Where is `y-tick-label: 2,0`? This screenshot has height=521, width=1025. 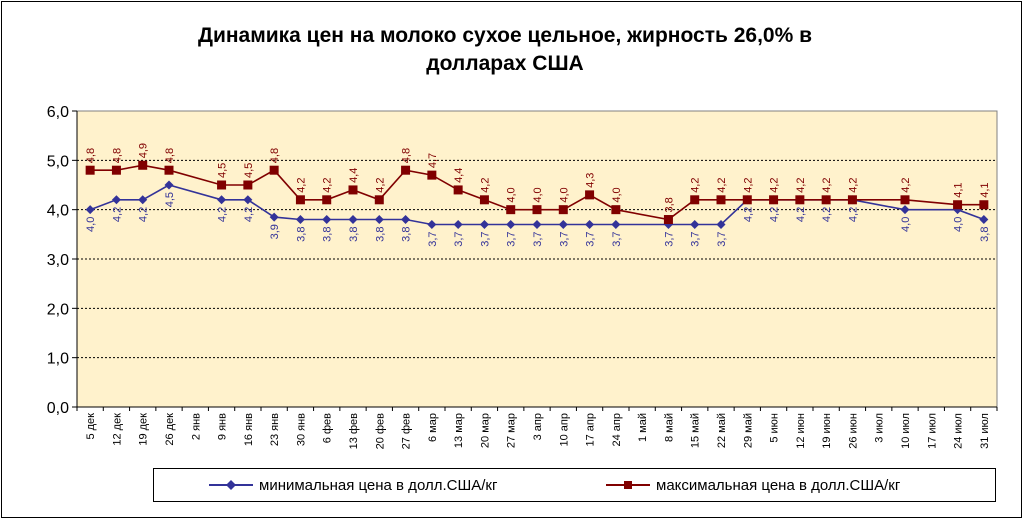 y-tick-label: 2,0 is located at coordinates (58, 309).